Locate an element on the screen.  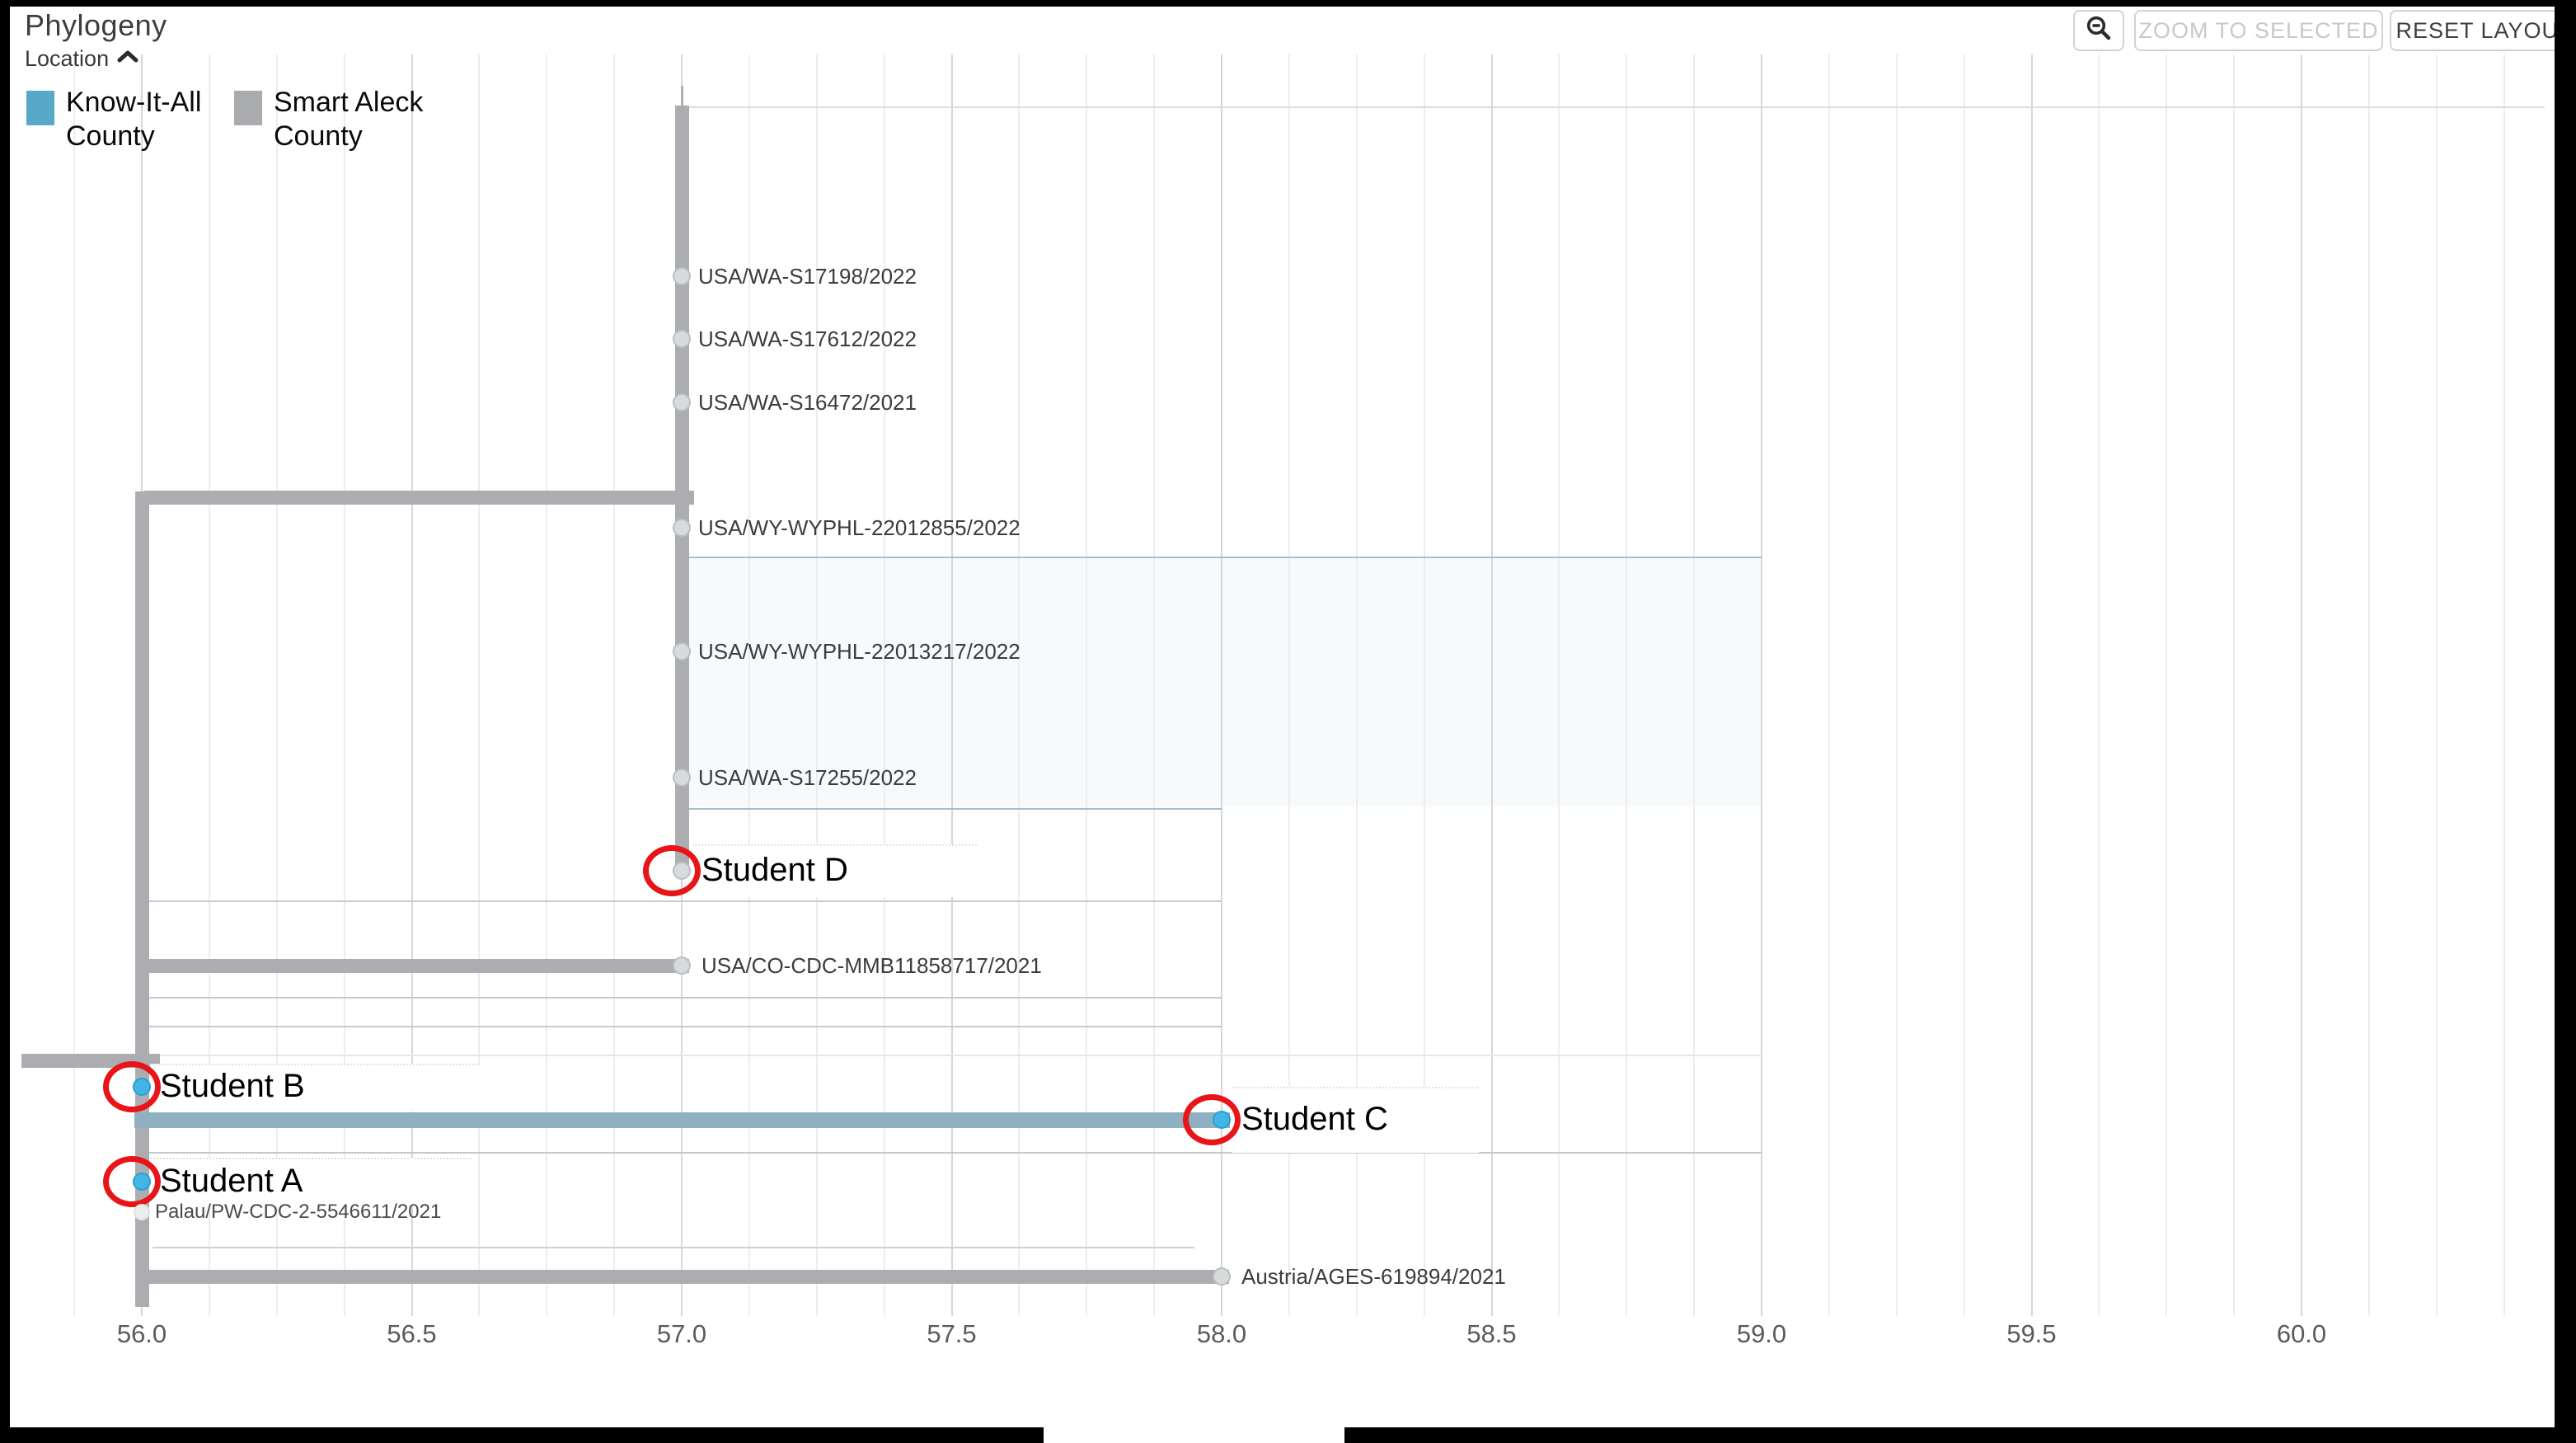
tip-label: Palau/PW-CDC-2-5546611/2021 is located at coordinates (298, 1213).